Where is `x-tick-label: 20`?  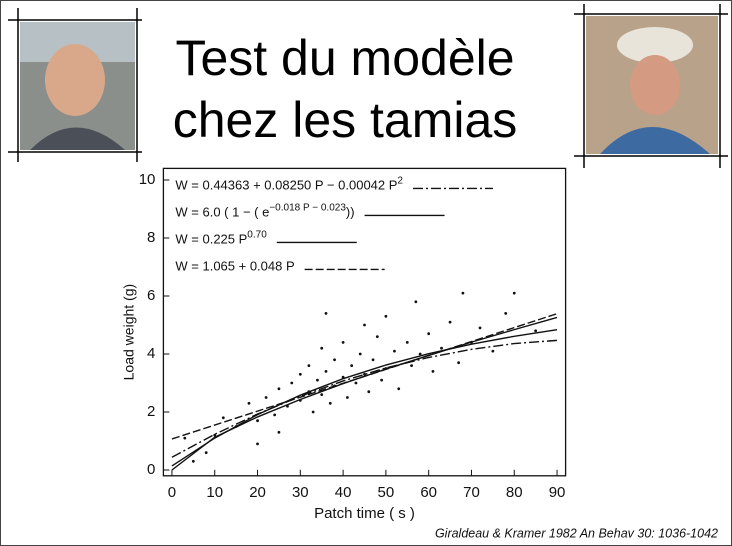 x-tick-label: 20 is located at coordinates (257, 492).